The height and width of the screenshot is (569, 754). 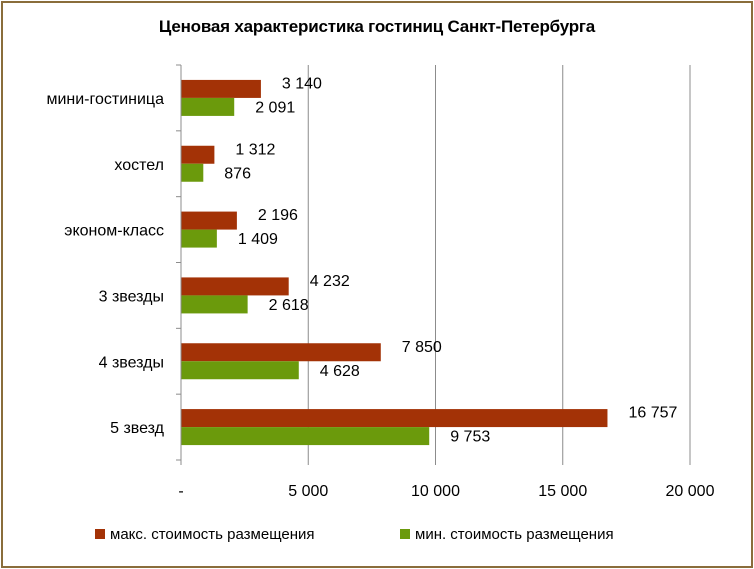 I want to click on data-label: 1 409, so click(x=258, y=239).